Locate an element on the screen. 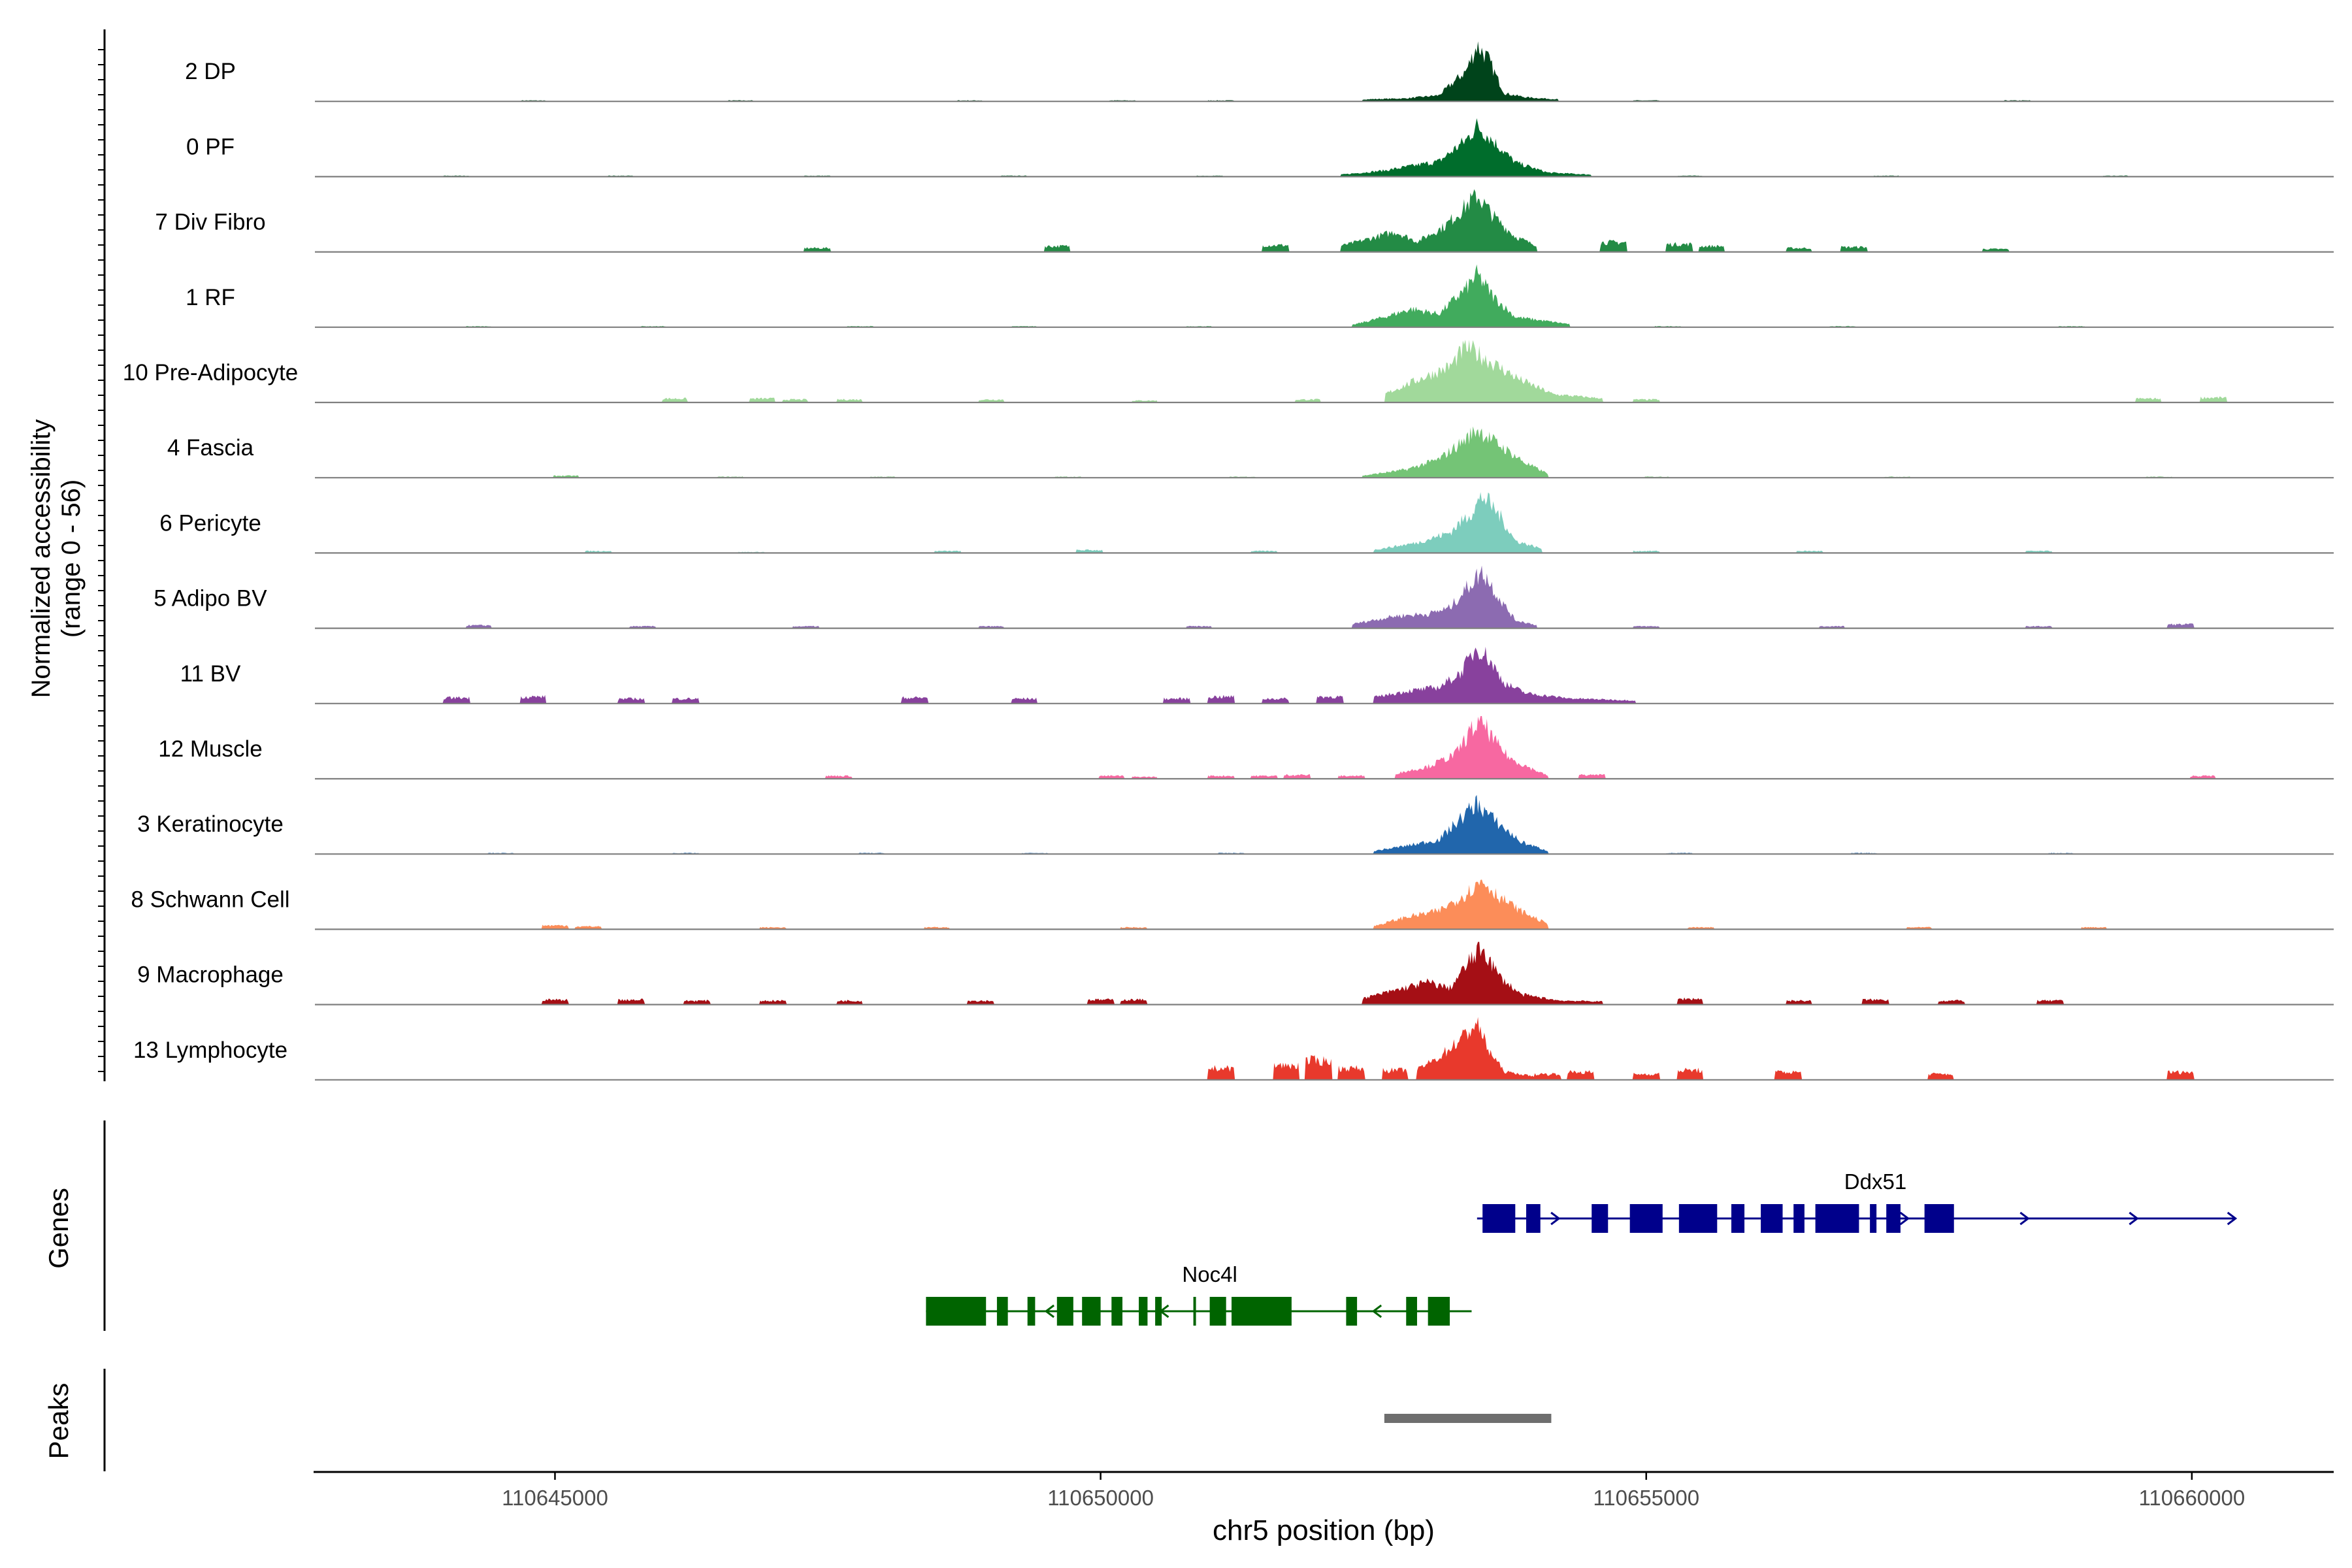 The width and height of the screenshot is (2352, 1568). track-label: 6 Pericyte is located at coordinates (210, 523).